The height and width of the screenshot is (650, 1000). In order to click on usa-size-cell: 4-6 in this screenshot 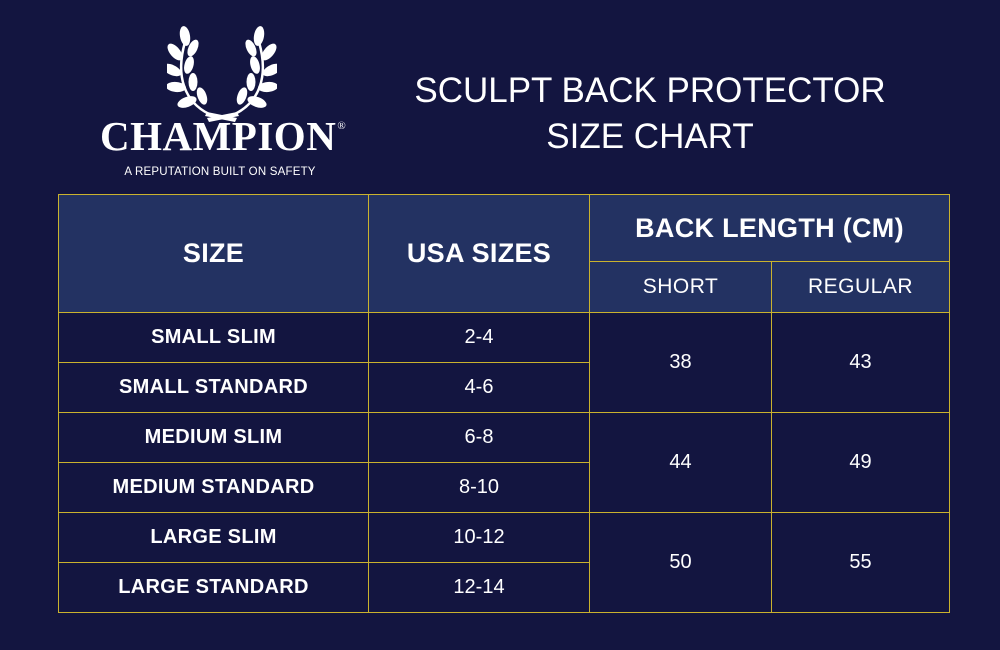, I will do `click(479, 387)`.